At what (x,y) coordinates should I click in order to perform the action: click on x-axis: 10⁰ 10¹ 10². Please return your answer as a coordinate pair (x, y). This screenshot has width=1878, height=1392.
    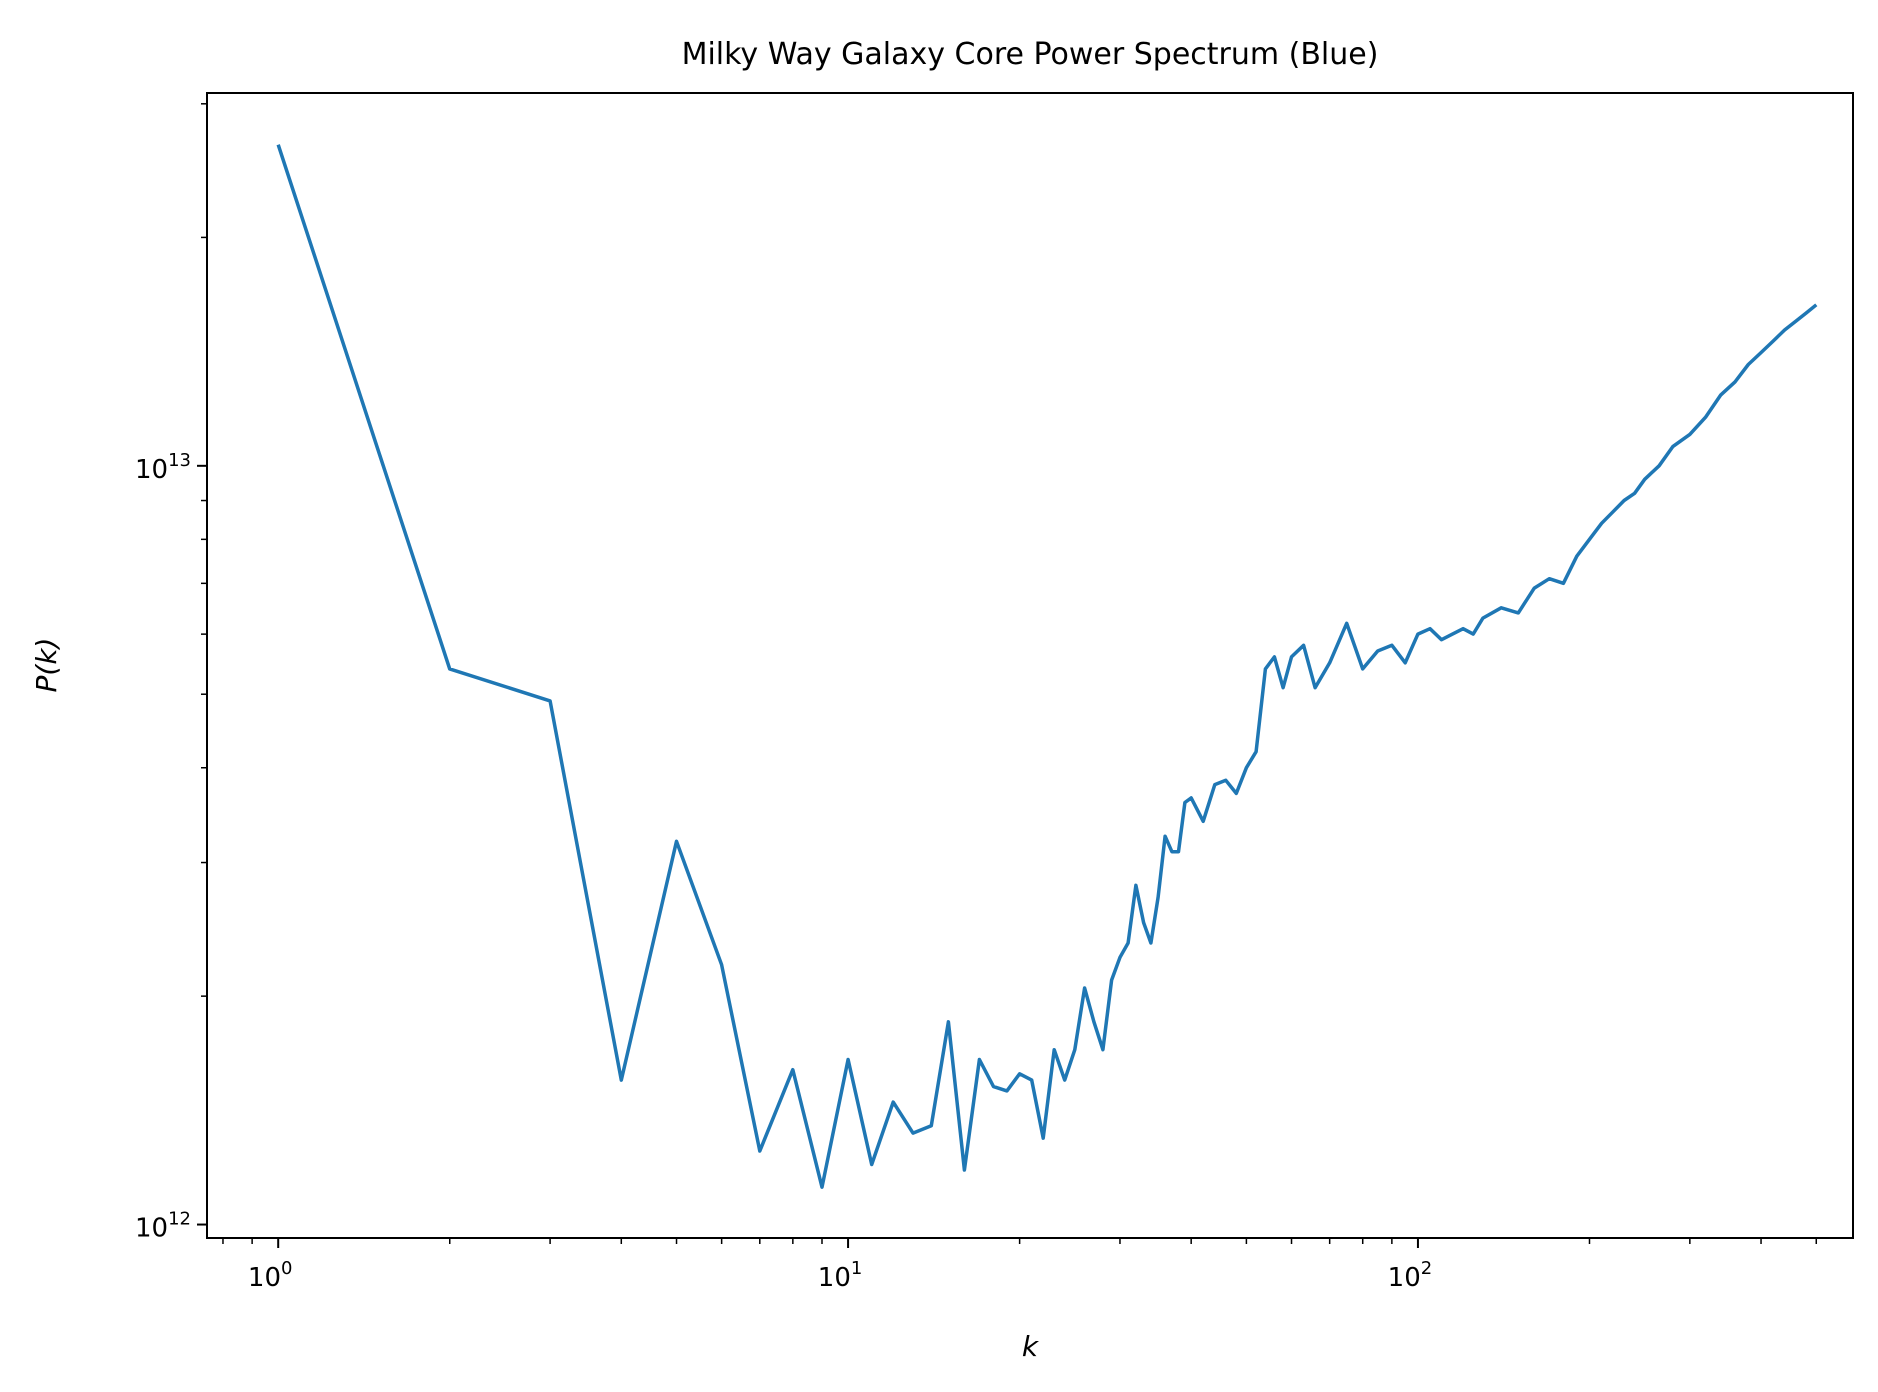
    Looking at the image, I should click on (1020, 1265).